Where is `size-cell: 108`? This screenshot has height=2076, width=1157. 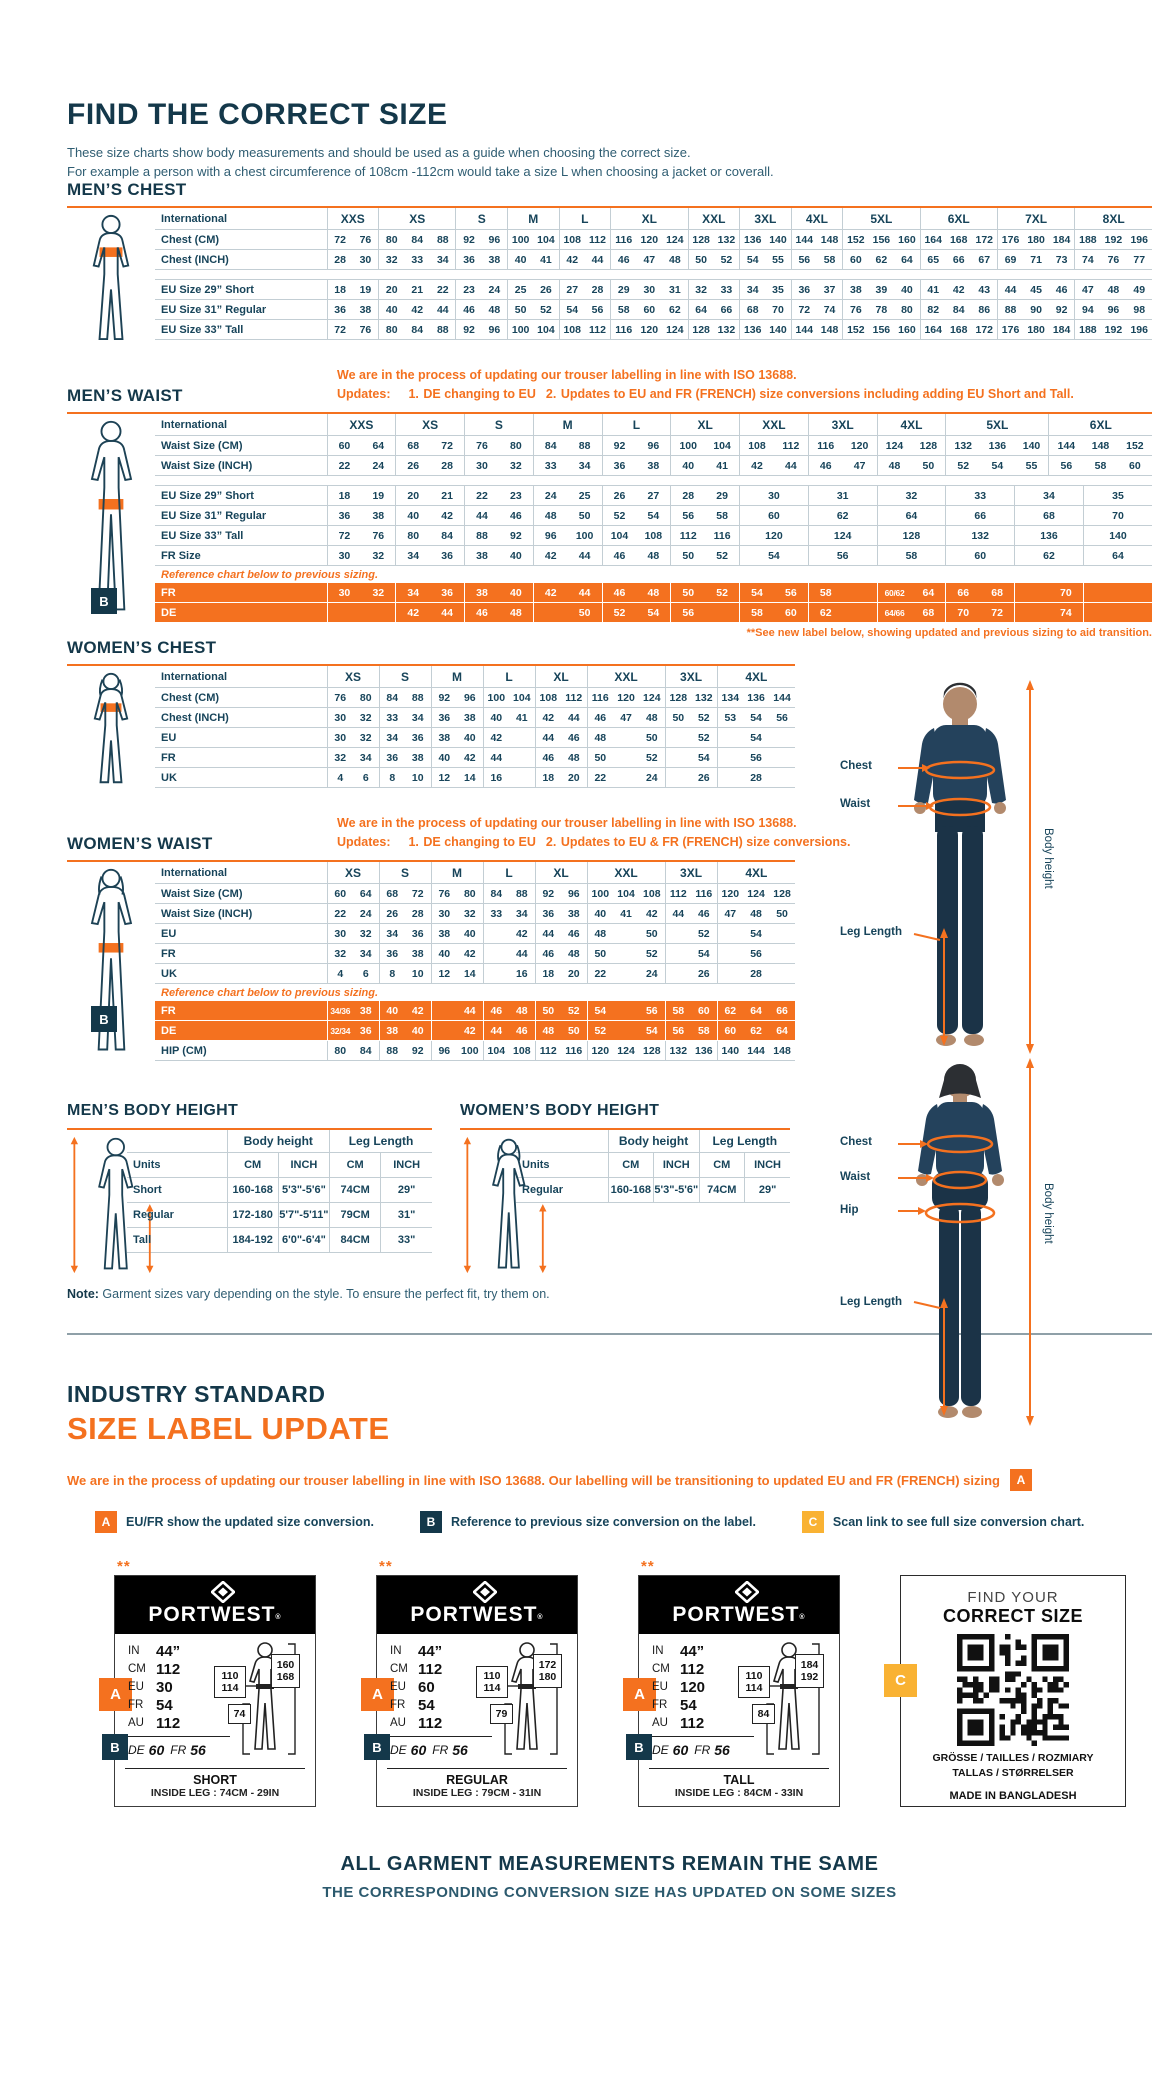 size-cell: 108 is located at coordinates (548, 697).